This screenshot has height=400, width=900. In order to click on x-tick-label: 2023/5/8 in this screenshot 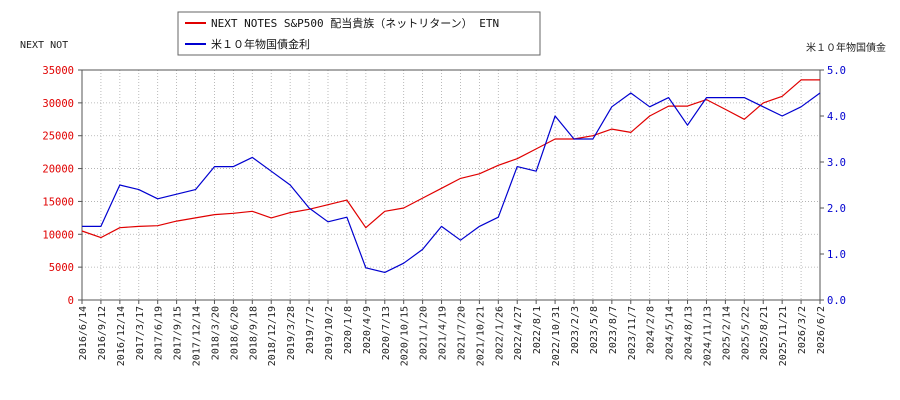, I will do `click(594, 330)`.